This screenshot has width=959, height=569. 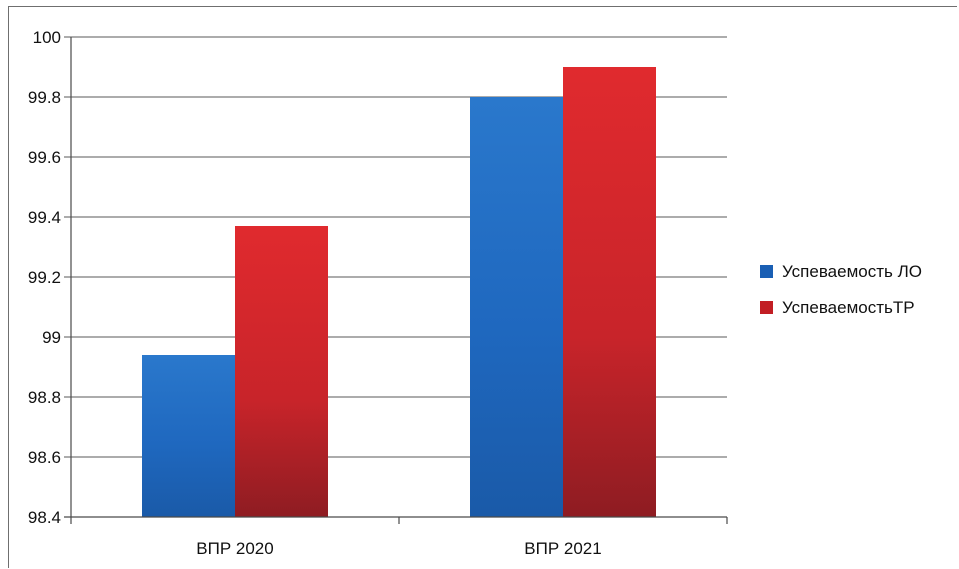 What do you see at coordinates (44, 97) in the screenshot?
I see `y-tick-label: 99.8` at bounding box center [44, 97].